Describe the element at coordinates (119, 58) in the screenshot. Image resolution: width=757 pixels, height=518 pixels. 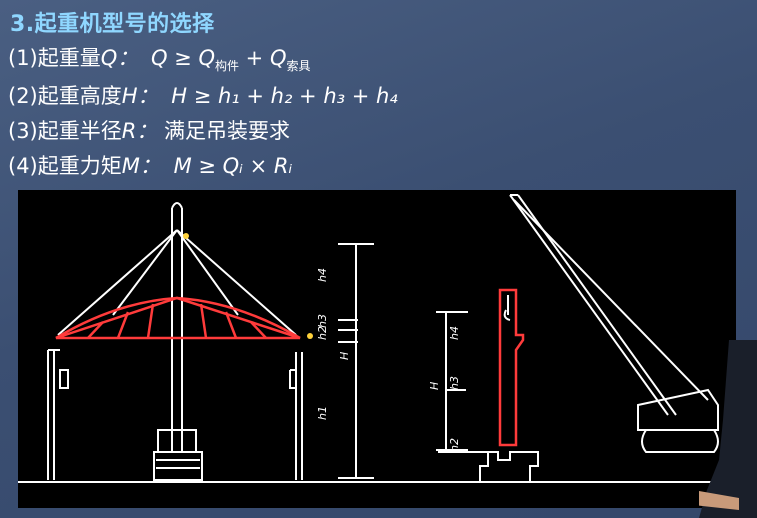
I see `formula-var: Q：` at that location.